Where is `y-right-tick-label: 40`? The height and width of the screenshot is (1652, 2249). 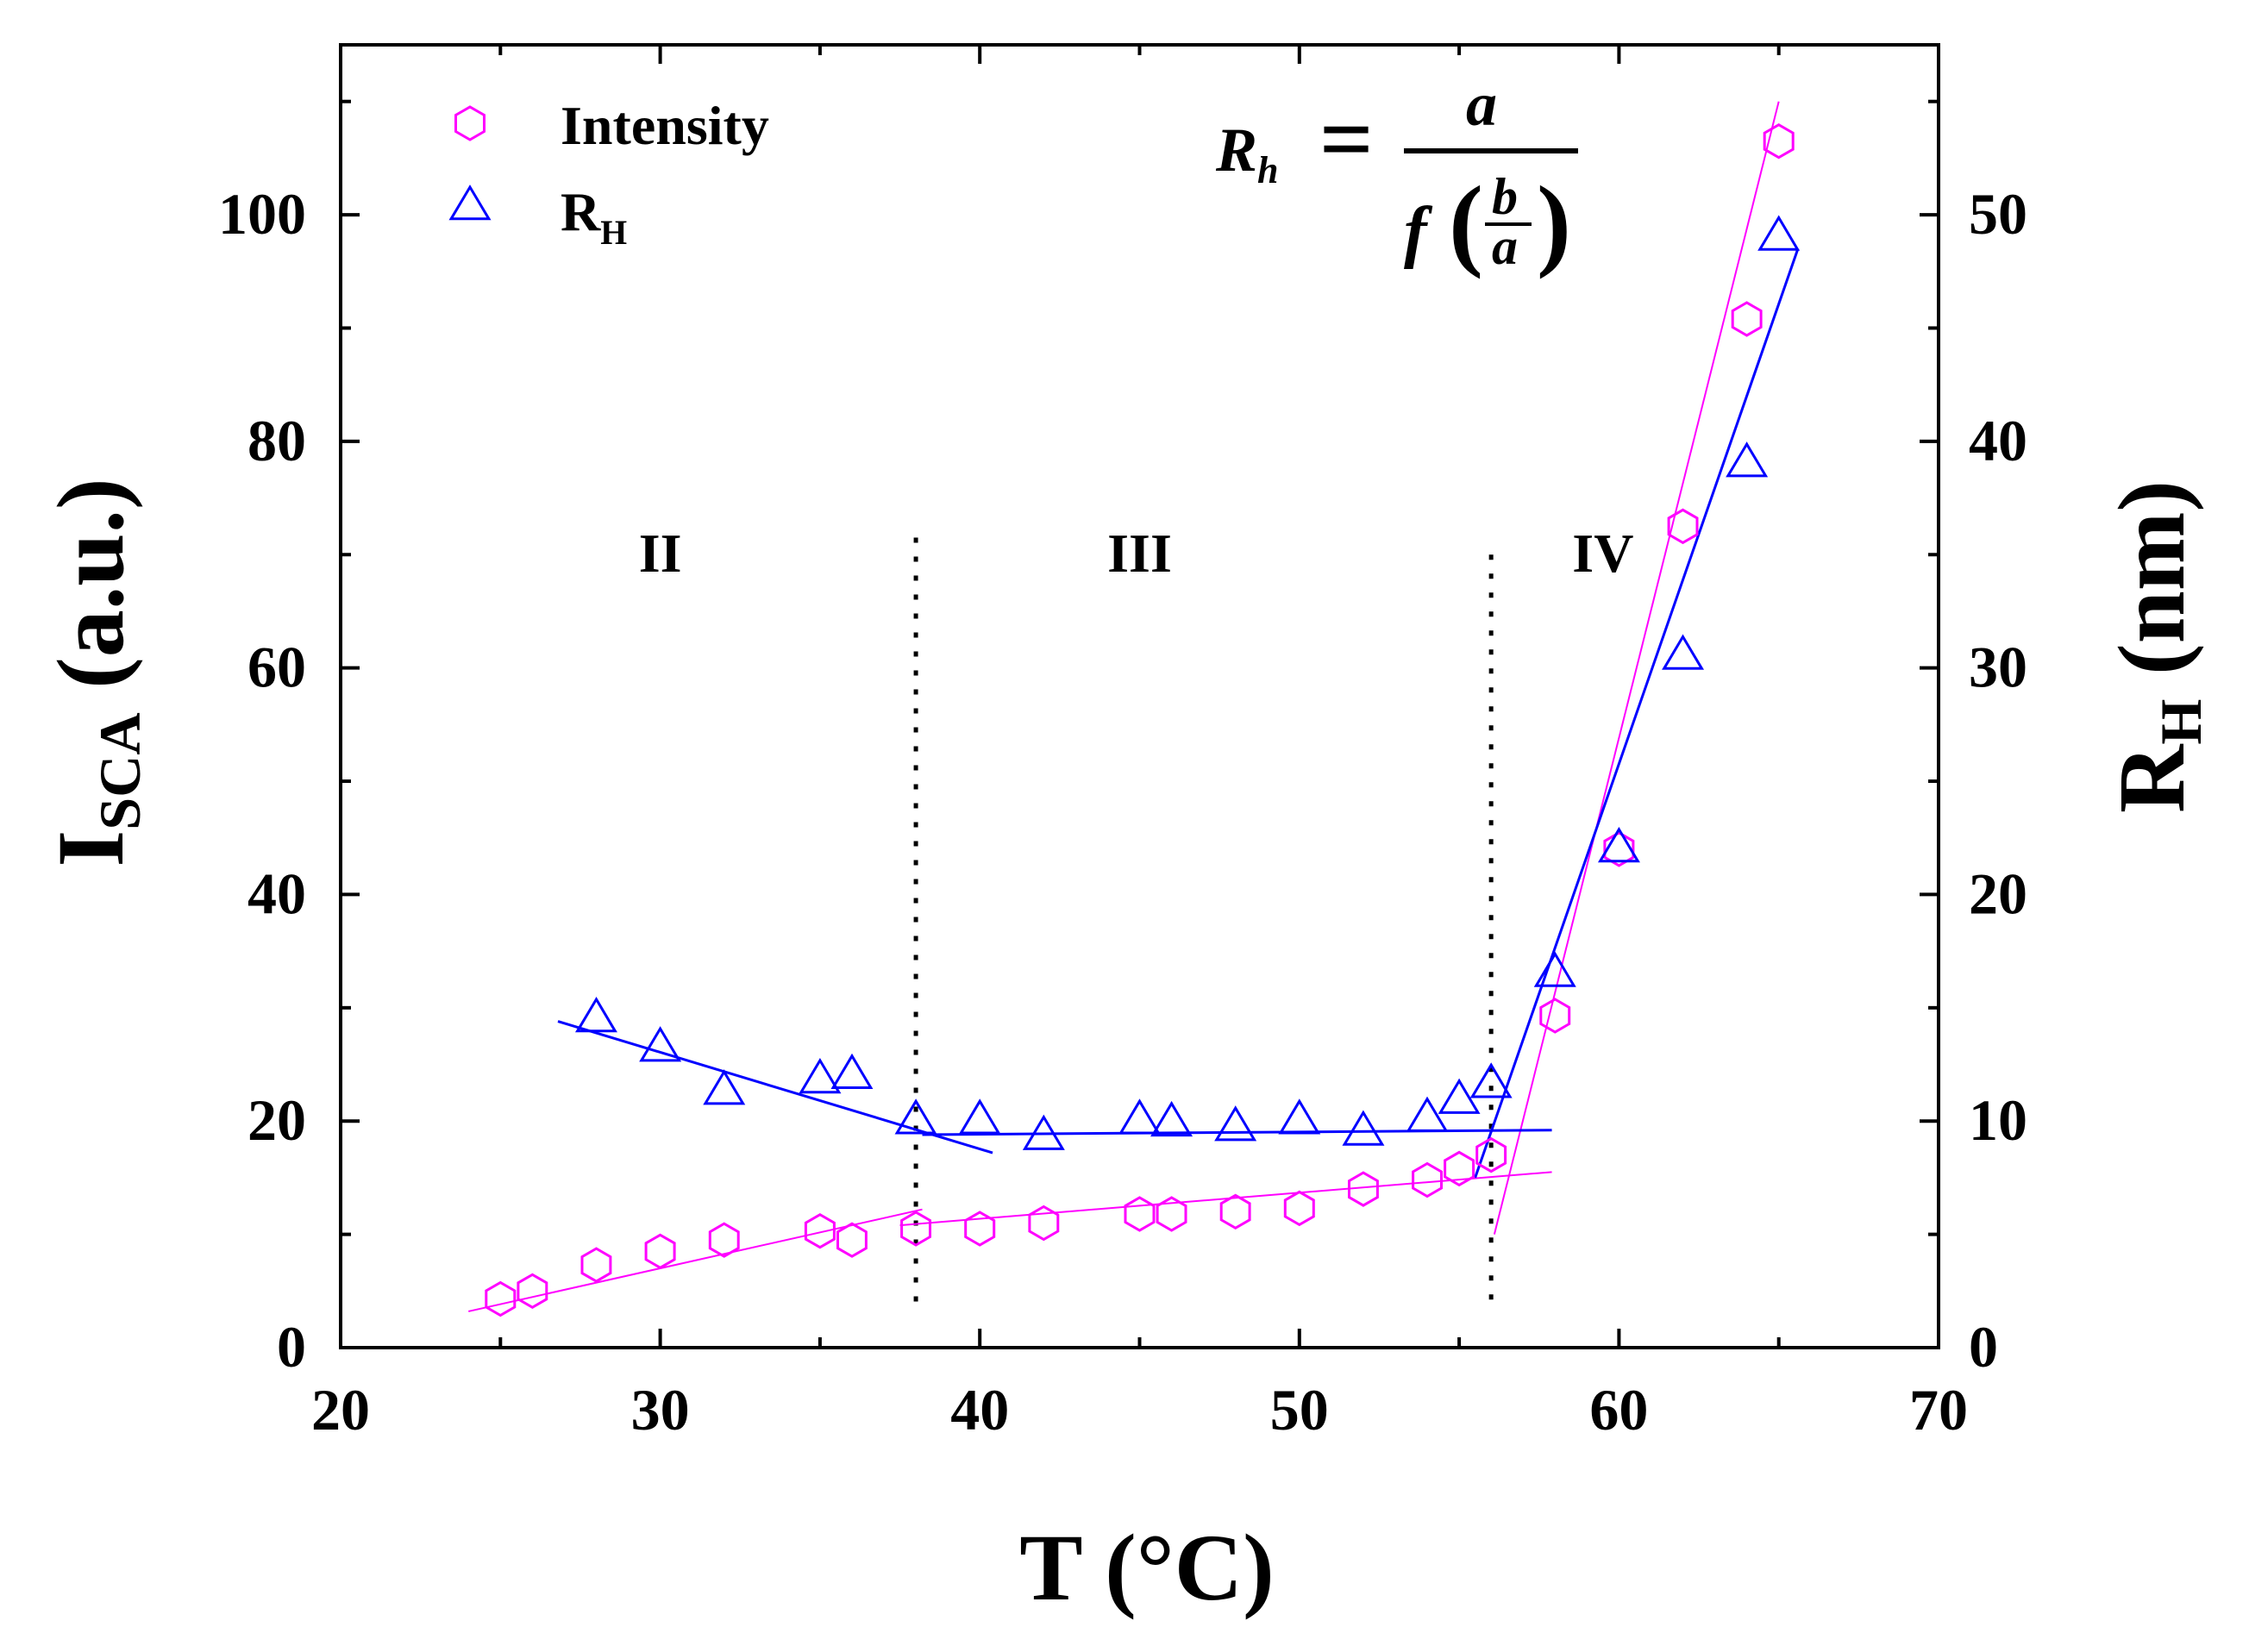 y-right-tick-label: 40 is located at coordinates (1998, 440).